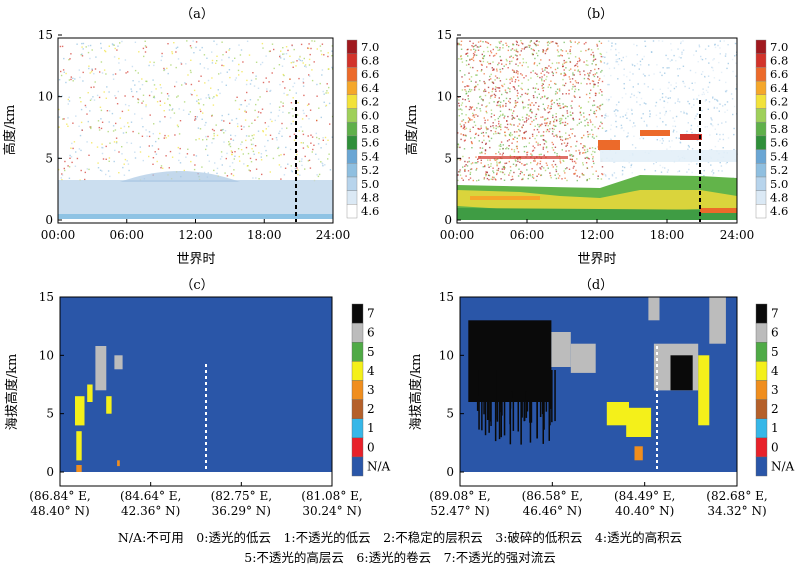  Describe the element at coordinates (783, 466) in the screenshot. I see `class-label: N/A` at that location.